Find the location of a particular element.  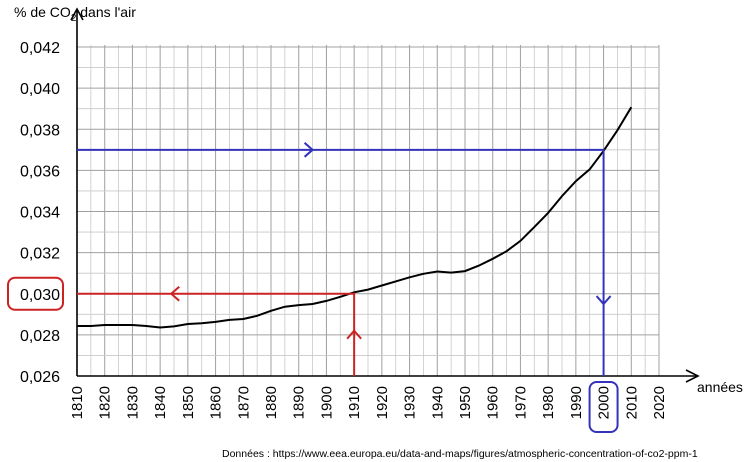

x-tick-label: 1890 is located at coordinates (299, 402).